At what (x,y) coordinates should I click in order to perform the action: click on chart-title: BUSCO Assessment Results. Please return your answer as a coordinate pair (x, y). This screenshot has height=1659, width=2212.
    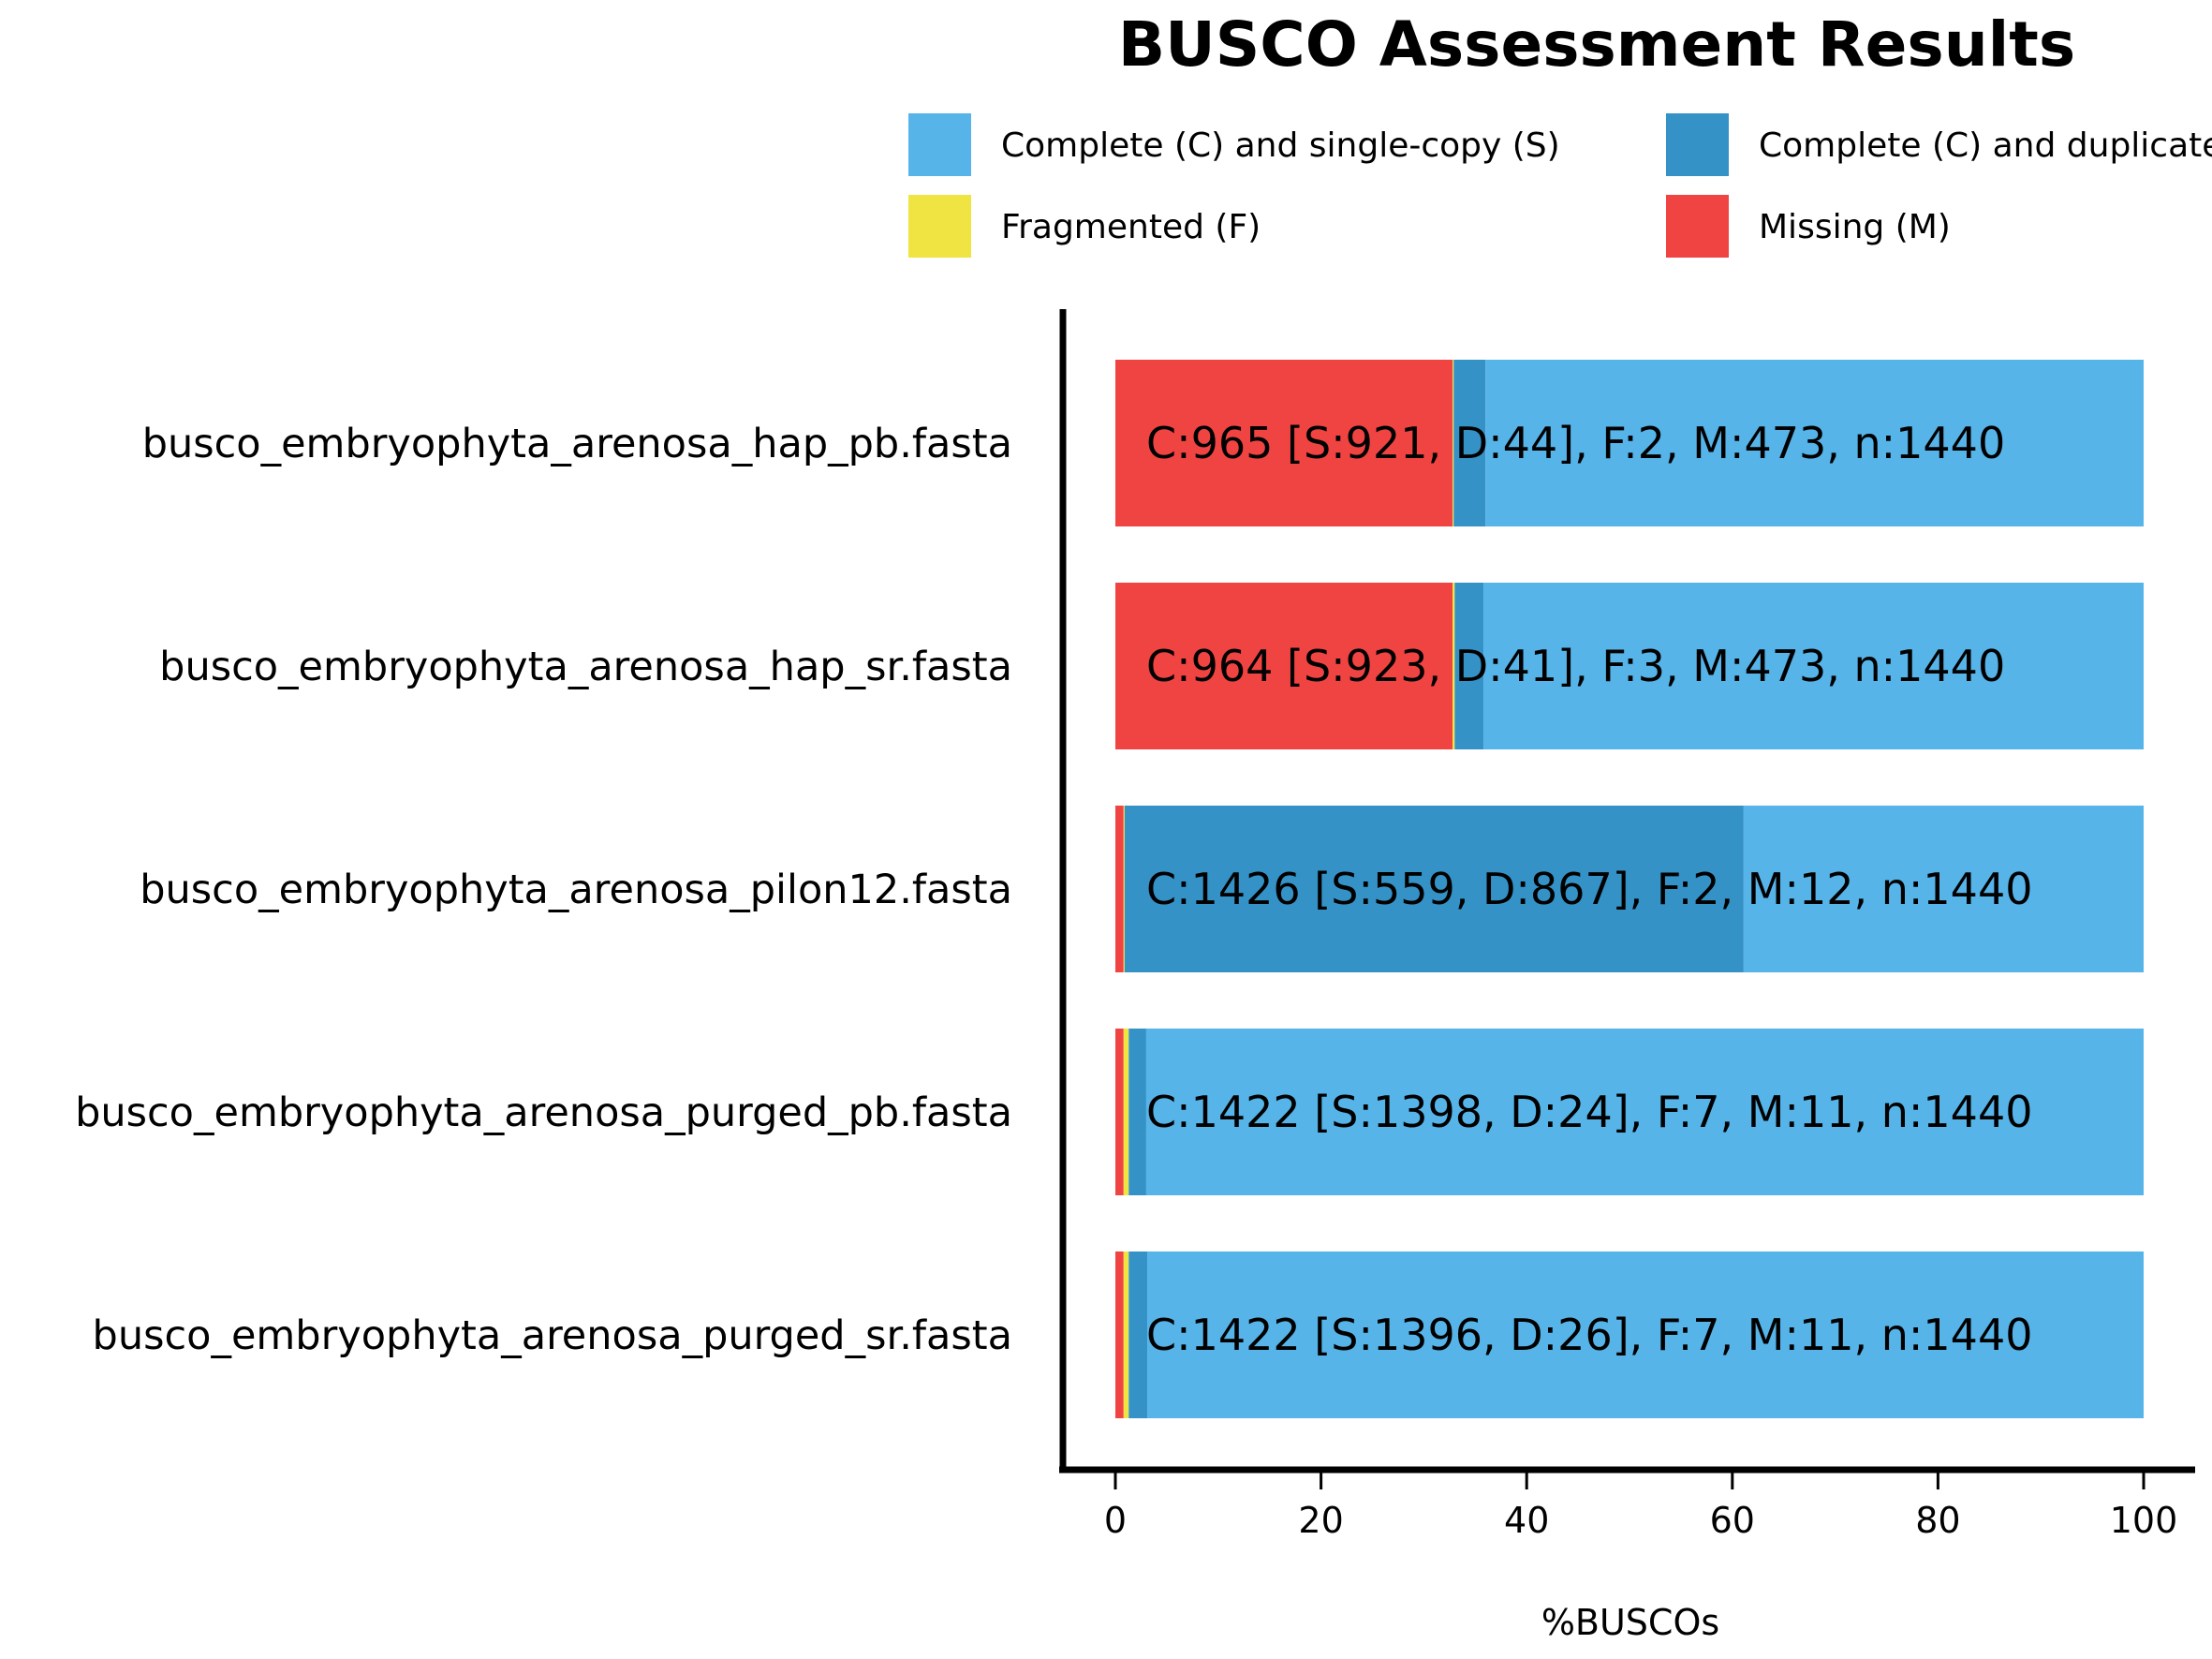
    Looking at the image, I should click on (1597, 45).